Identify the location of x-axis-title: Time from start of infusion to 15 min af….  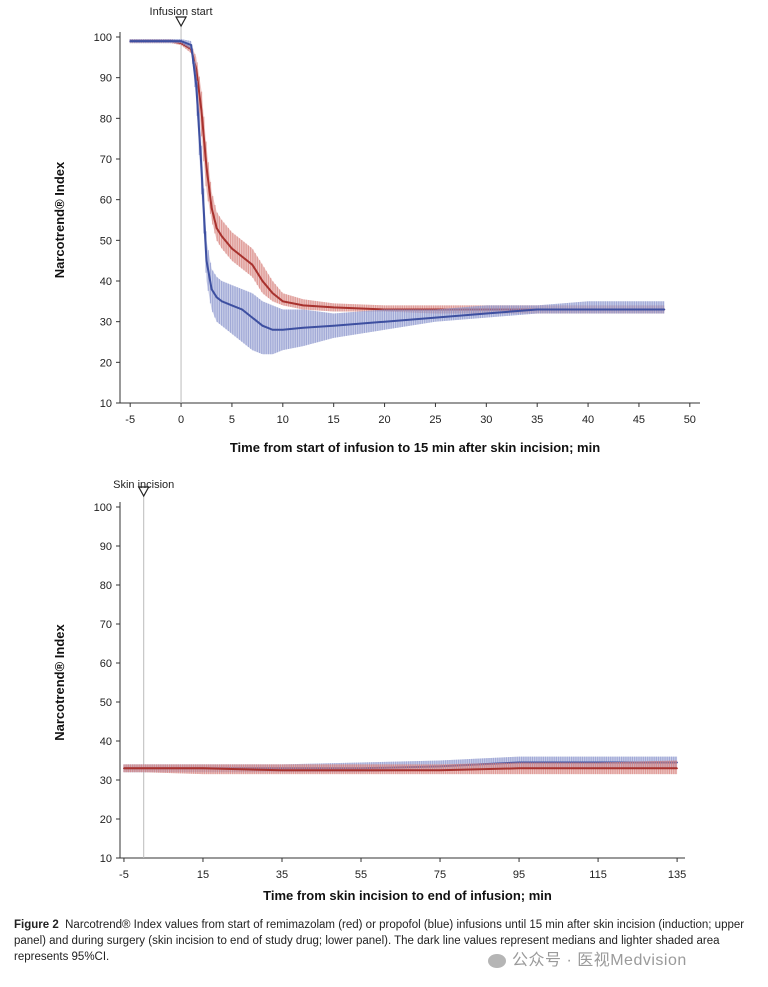
(415, 447).